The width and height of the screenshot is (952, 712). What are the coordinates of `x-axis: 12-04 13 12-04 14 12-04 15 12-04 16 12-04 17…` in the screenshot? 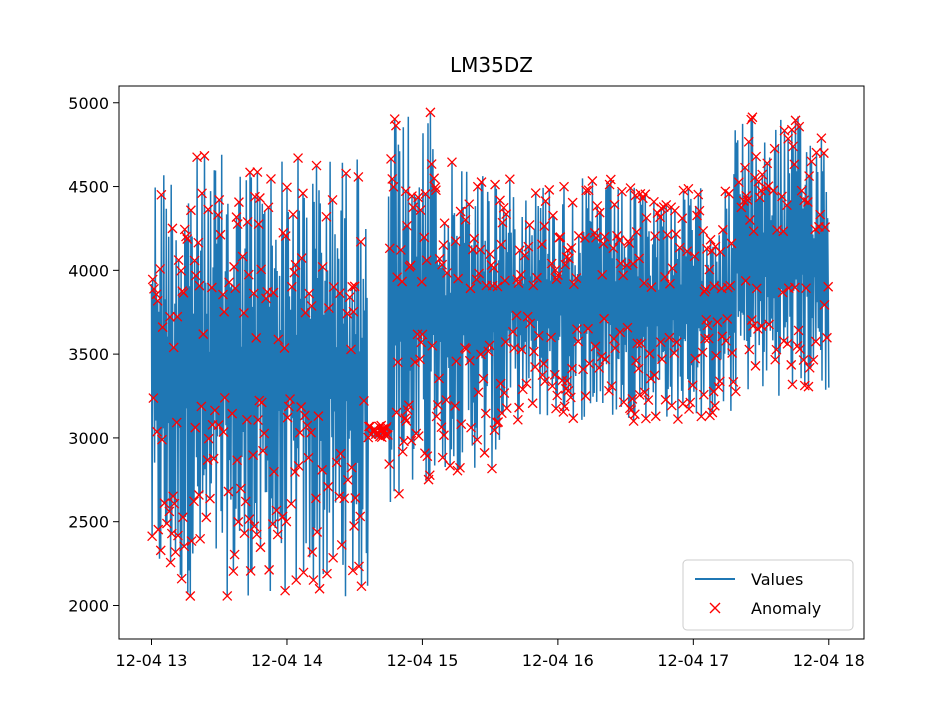 It's located at (490, 654).